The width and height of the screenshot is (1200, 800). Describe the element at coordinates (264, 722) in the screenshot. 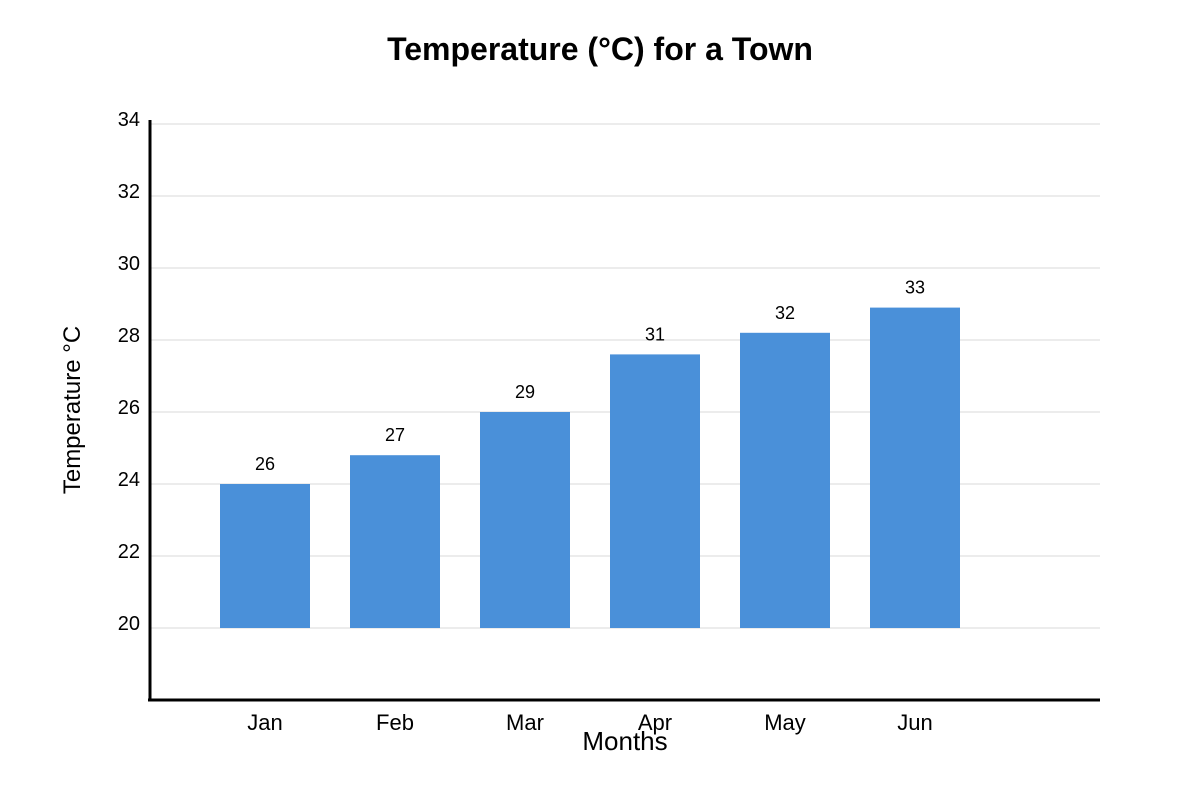

I see `x-tick-label: Jan` at that location.